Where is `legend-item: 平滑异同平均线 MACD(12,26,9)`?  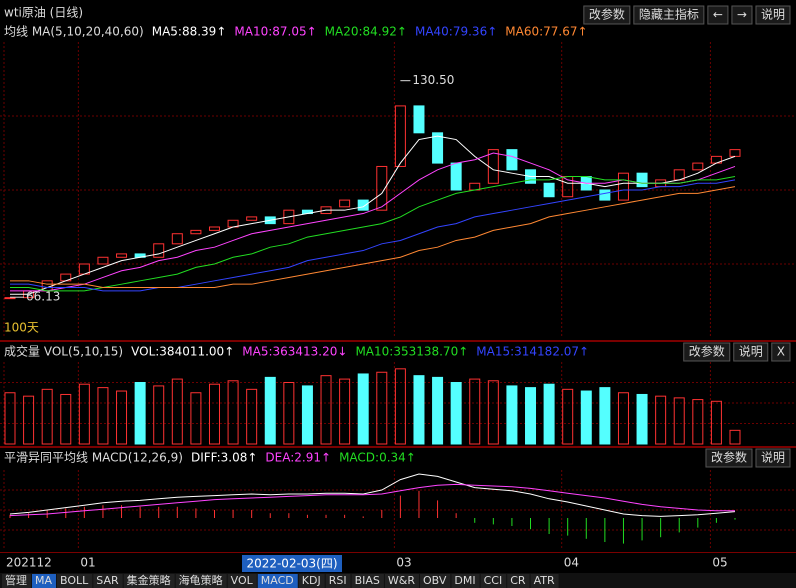 legend-item: 平滑异同平均线 MACD(12,26,9) is located at coordinates (93, 458).